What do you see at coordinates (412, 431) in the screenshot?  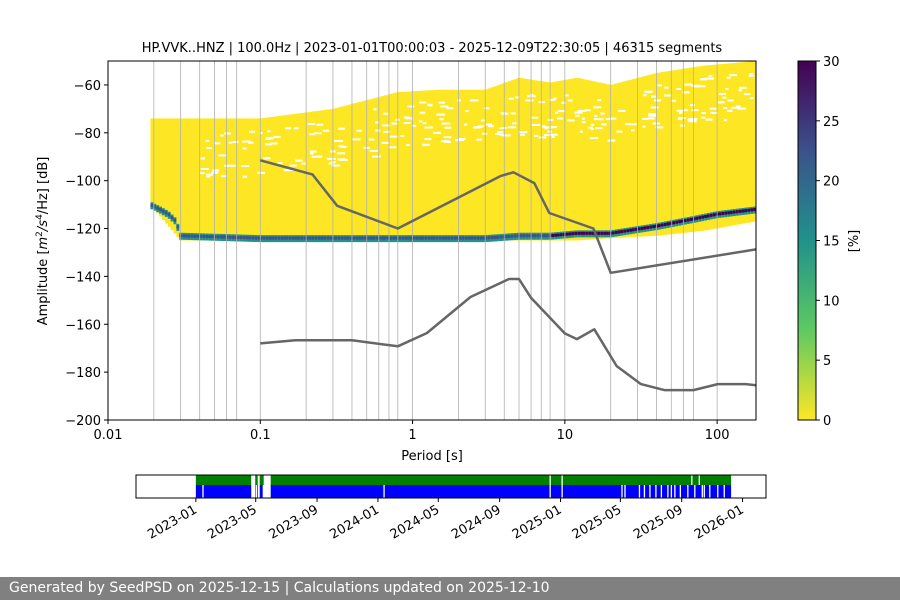 I see `x-axis: 0.01 0.1 1 10 100` at bounding box center [412, 431].